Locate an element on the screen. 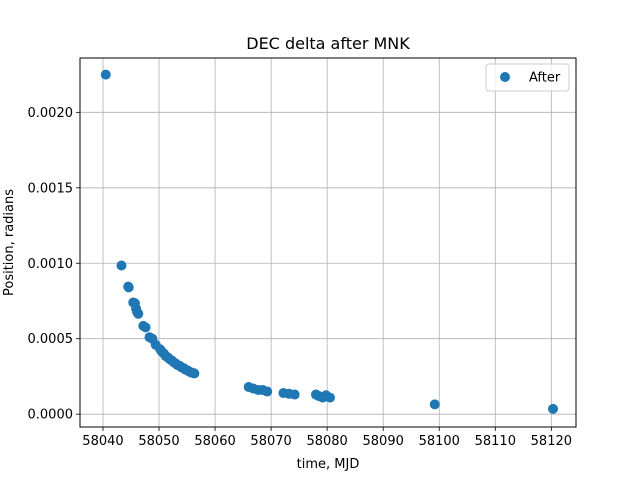 This screenshot has height=480, width=640. legend-box is located at coordinates (527, 77).